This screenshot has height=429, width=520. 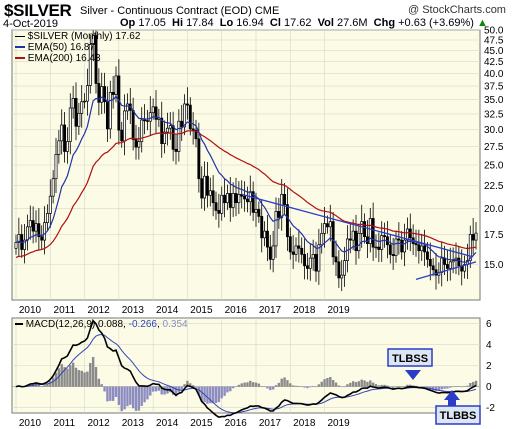 What do you see at coordinates (236, 310) in the screenshot?
I see `price-x-tick-label: 2016` at bounding box center [236, 310].